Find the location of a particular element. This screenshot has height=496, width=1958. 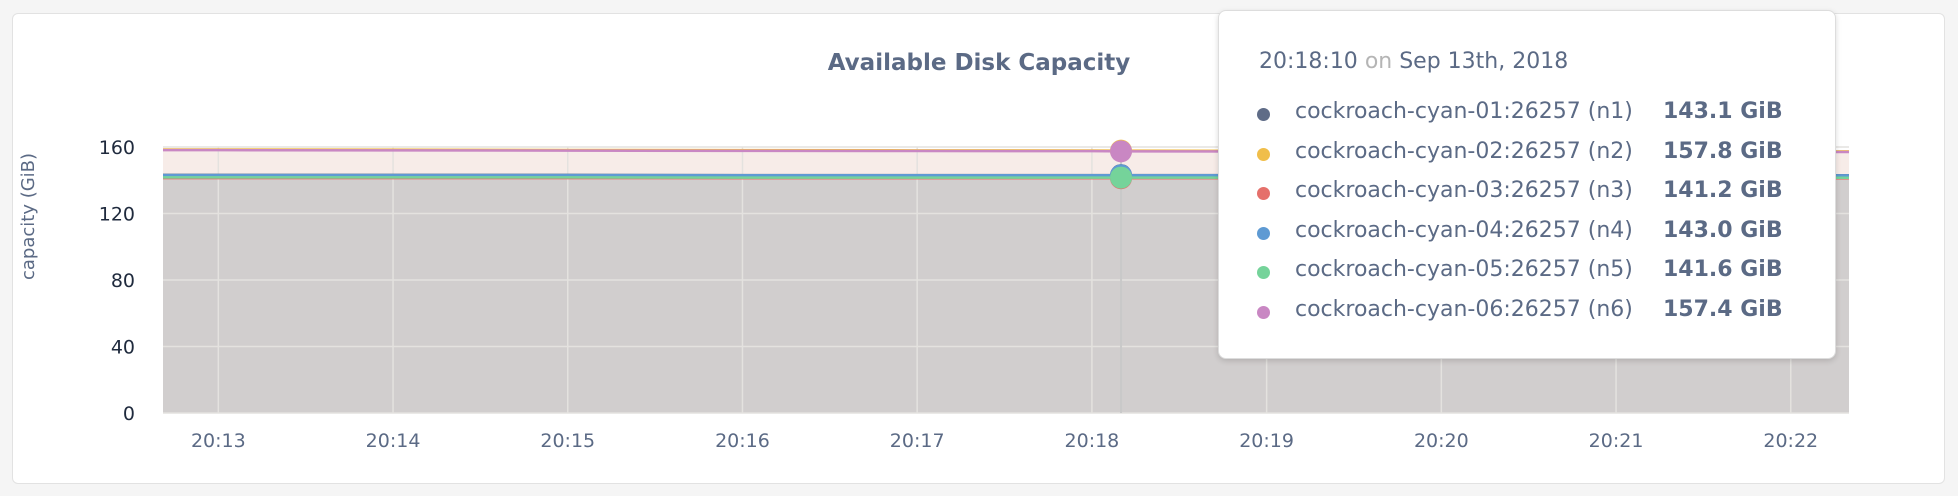

chart-title: Available Disk Capacity is located at coordinates (979, 63).